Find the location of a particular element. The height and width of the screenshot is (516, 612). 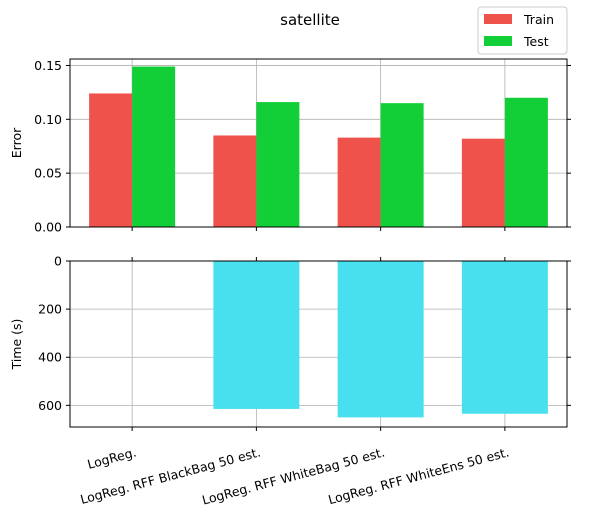

x-tick-label: LogReg. is located at coordinates (112, 457).